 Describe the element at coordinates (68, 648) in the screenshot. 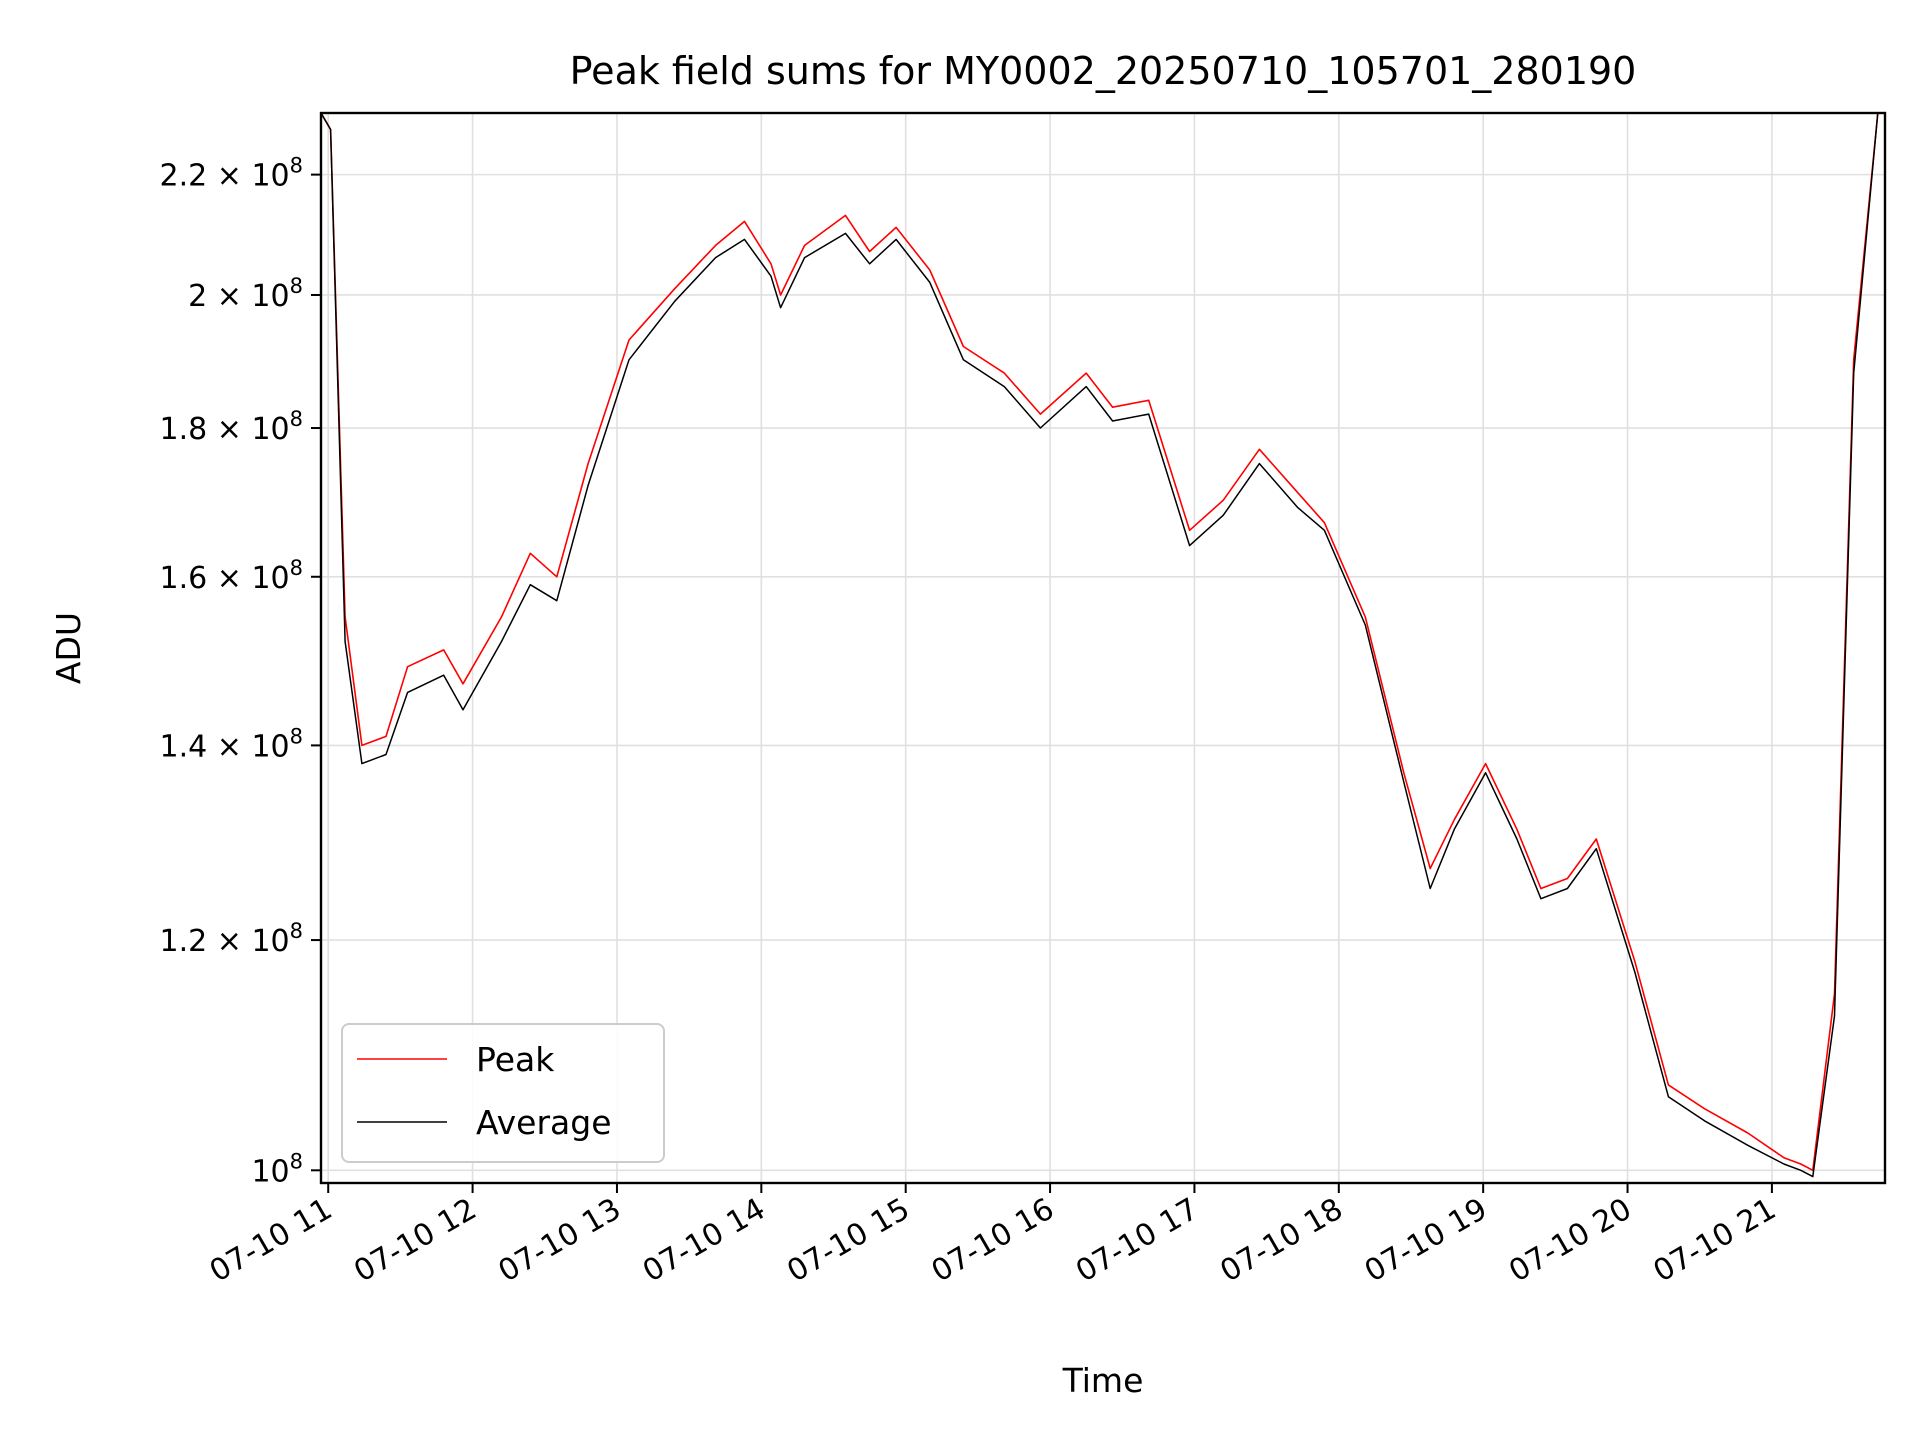

I see `y-axis-title: ADU` at that location.